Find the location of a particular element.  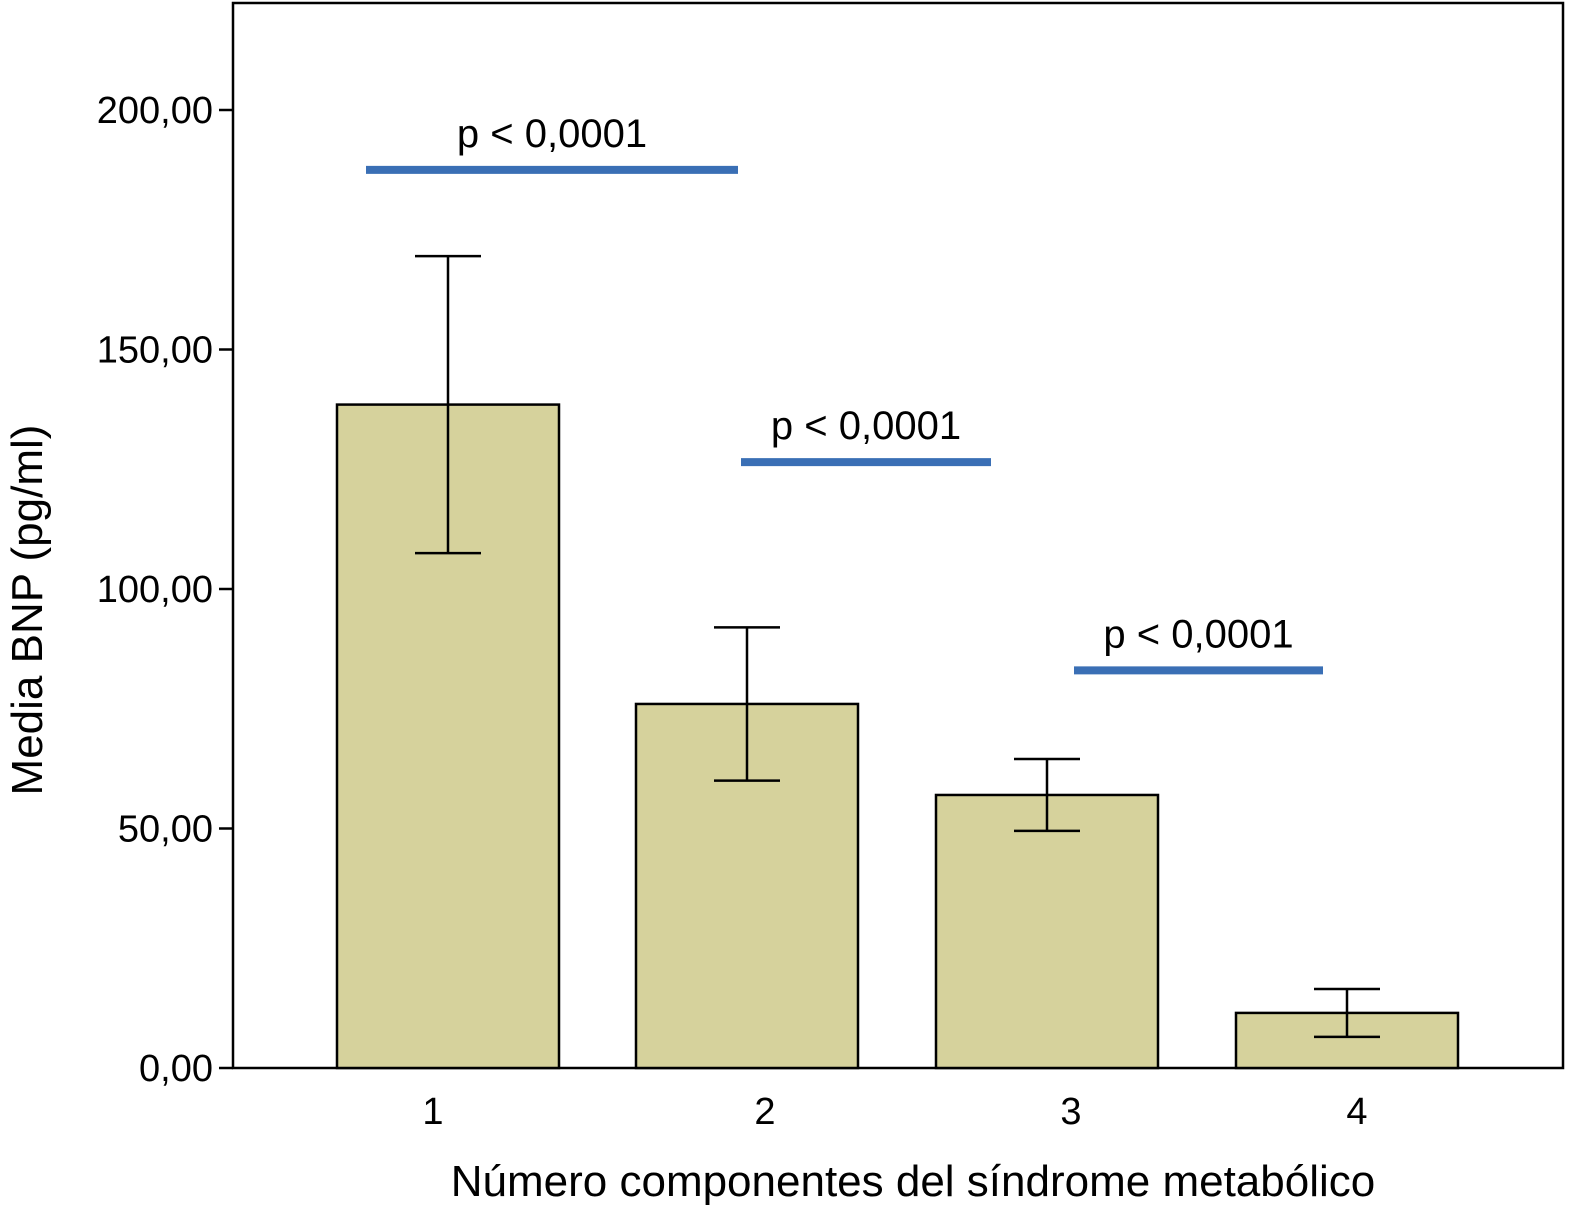

y-tick-label: 100,00 is located at coordinates (155, 590).